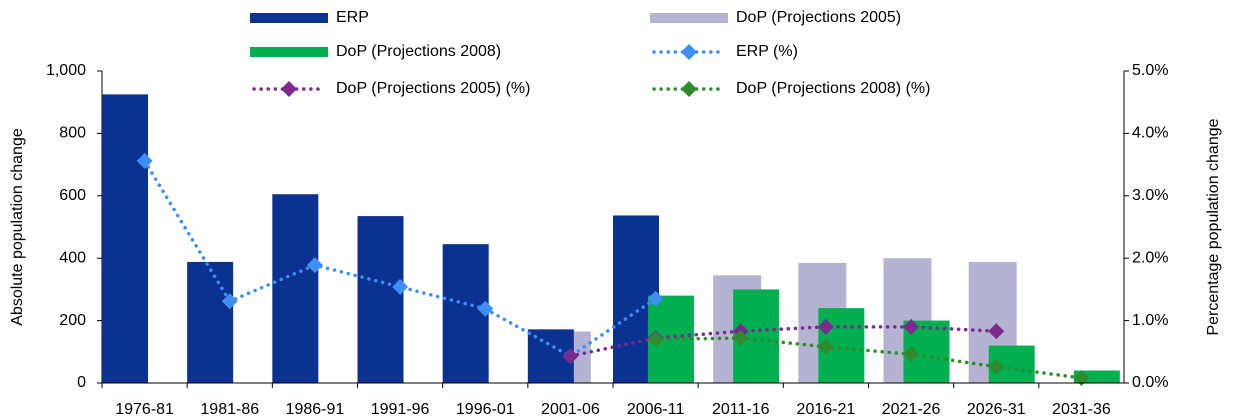 This screenshot has width=1236, height=420. What do you see at coordinates (81, 382) in the screenshot?
I see `y-tick-label: 0` at bounding box center [81, 382].